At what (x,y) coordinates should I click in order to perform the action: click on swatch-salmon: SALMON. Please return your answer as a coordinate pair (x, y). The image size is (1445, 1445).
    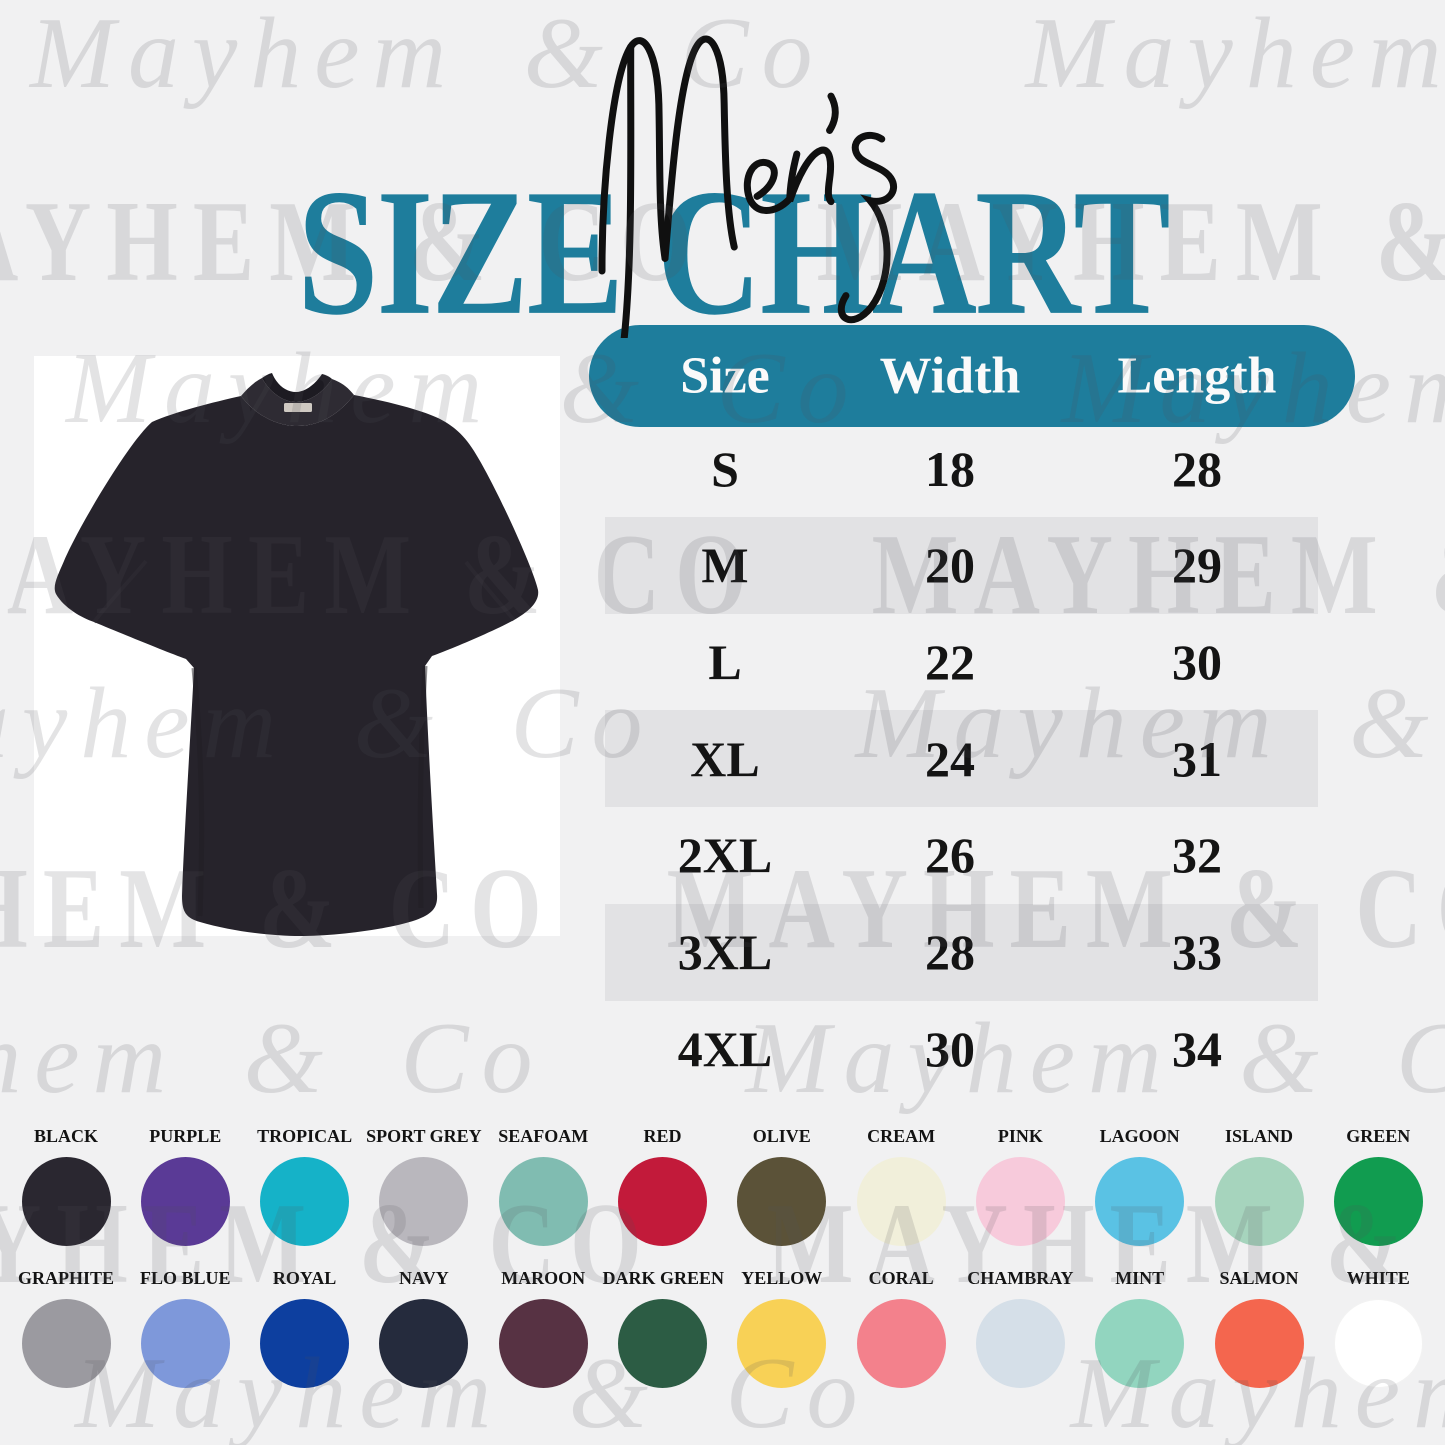
    Looking at the image, I should click on (1259, 1328).